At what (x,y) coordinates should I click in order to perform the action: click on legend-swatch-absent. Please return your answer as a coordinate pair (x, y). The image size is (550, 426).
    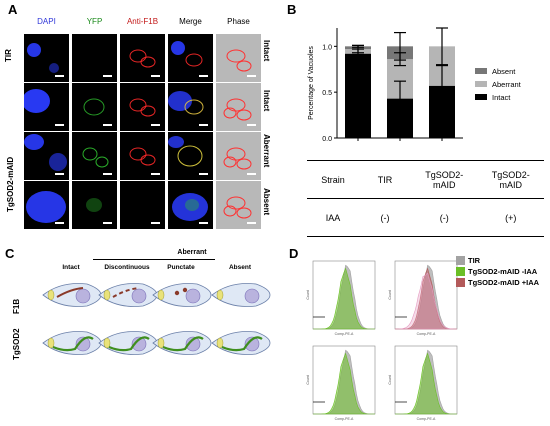
    Looking at the image, I should click on (481, 71).